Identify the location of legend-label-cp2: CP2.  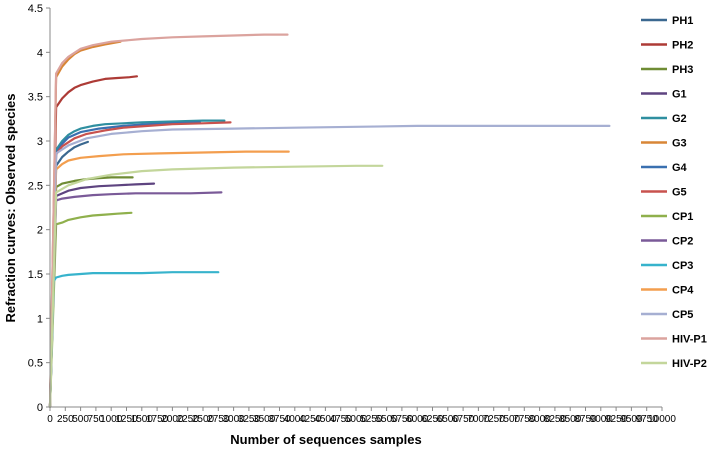
(682, 242).